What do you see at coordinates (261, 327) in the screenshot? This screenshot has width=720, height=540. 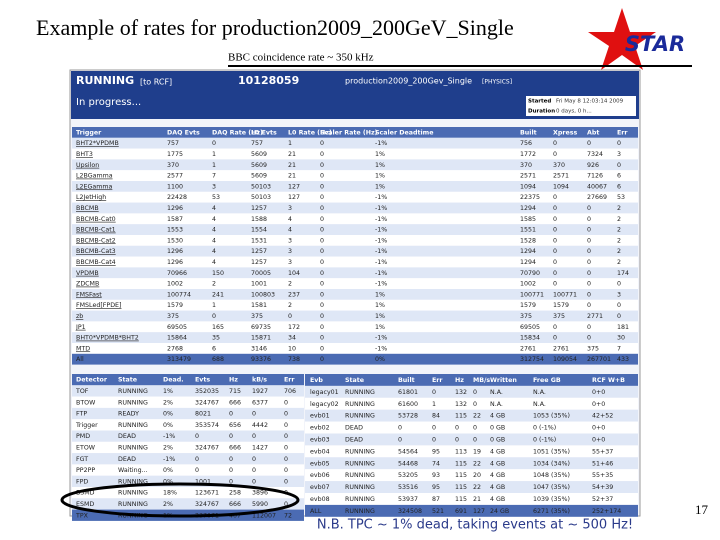 I see `table-cell: 69735` at bounding box center [261, 327].